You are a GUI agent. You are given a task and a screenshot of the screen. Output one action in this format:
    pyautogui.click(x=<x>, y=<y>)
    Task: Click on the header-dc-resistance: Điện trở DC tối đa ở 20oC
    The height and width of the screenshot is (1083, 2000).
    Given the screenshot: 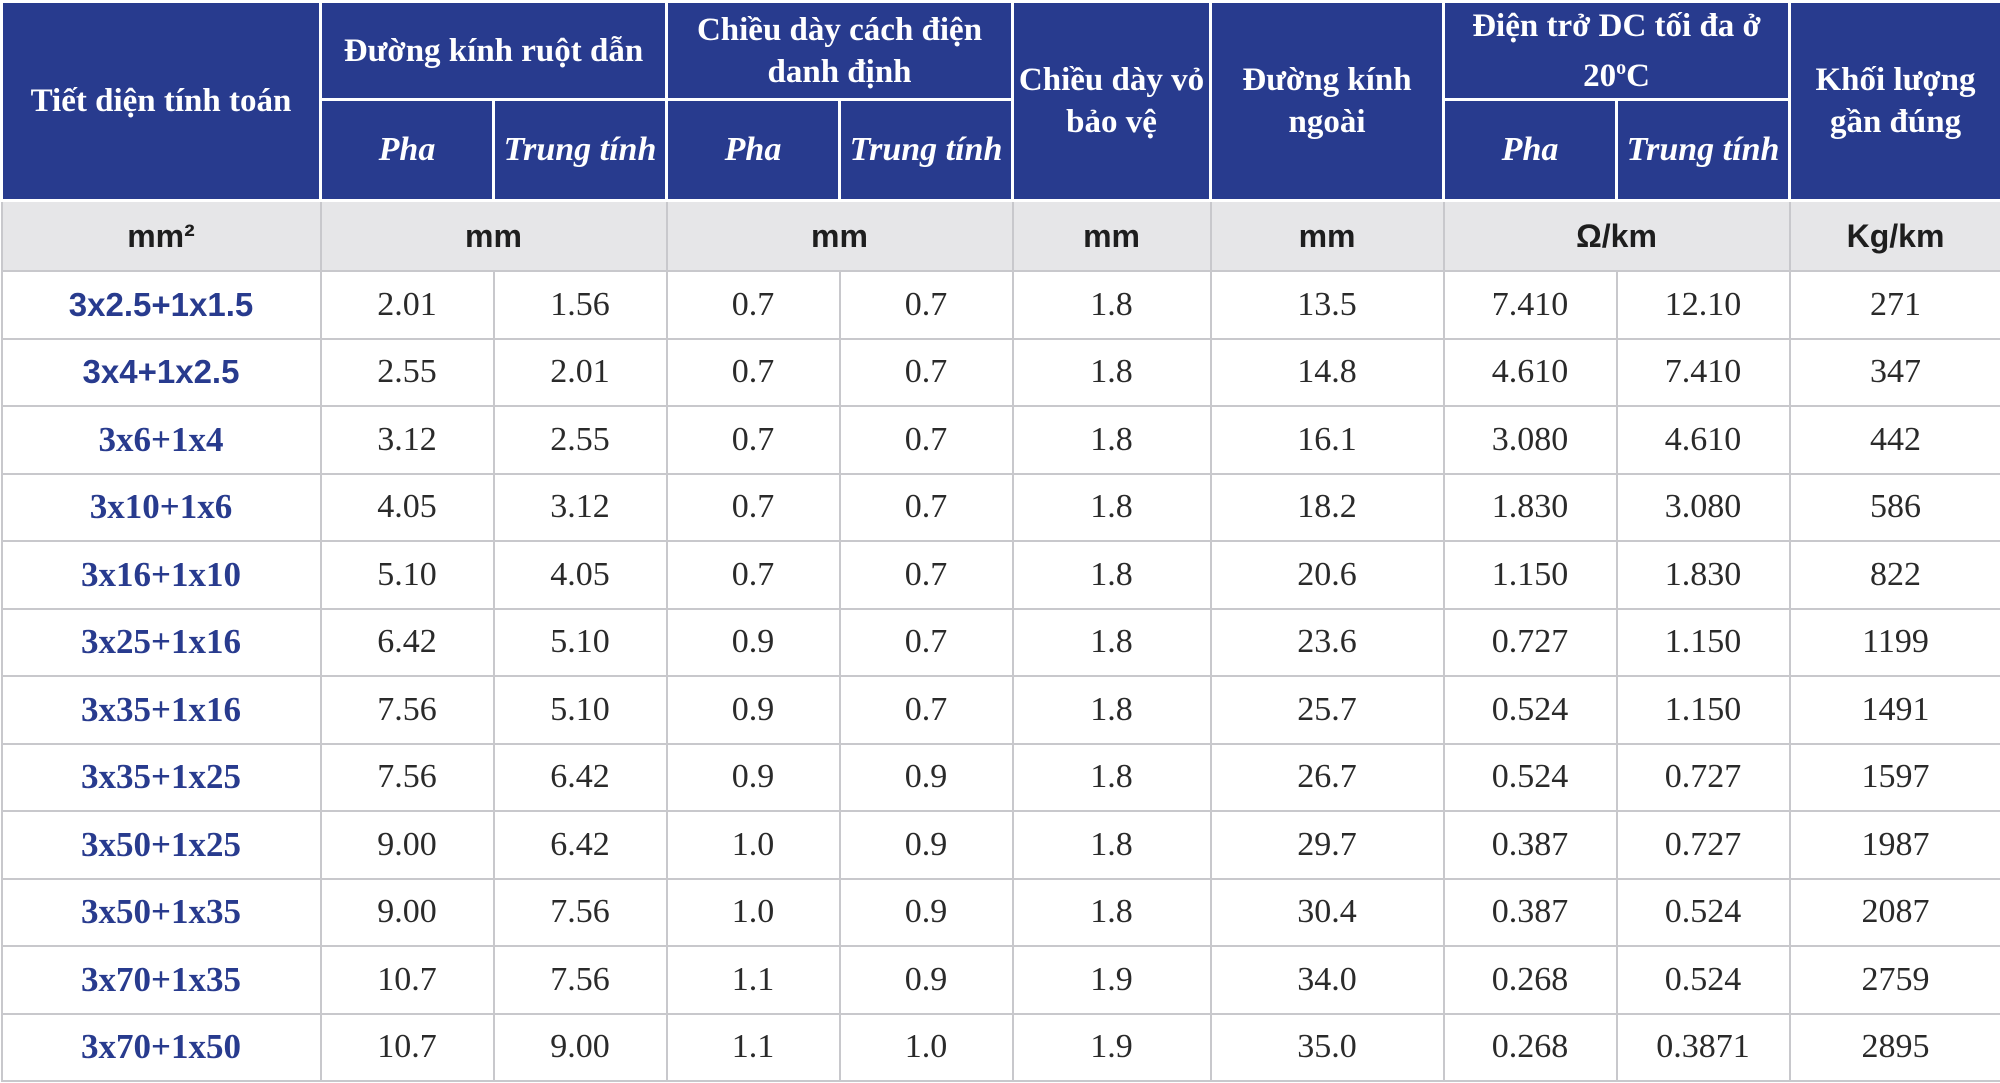 What is the action you would take?
    pyautogui.click(x=1617, y=50)
    